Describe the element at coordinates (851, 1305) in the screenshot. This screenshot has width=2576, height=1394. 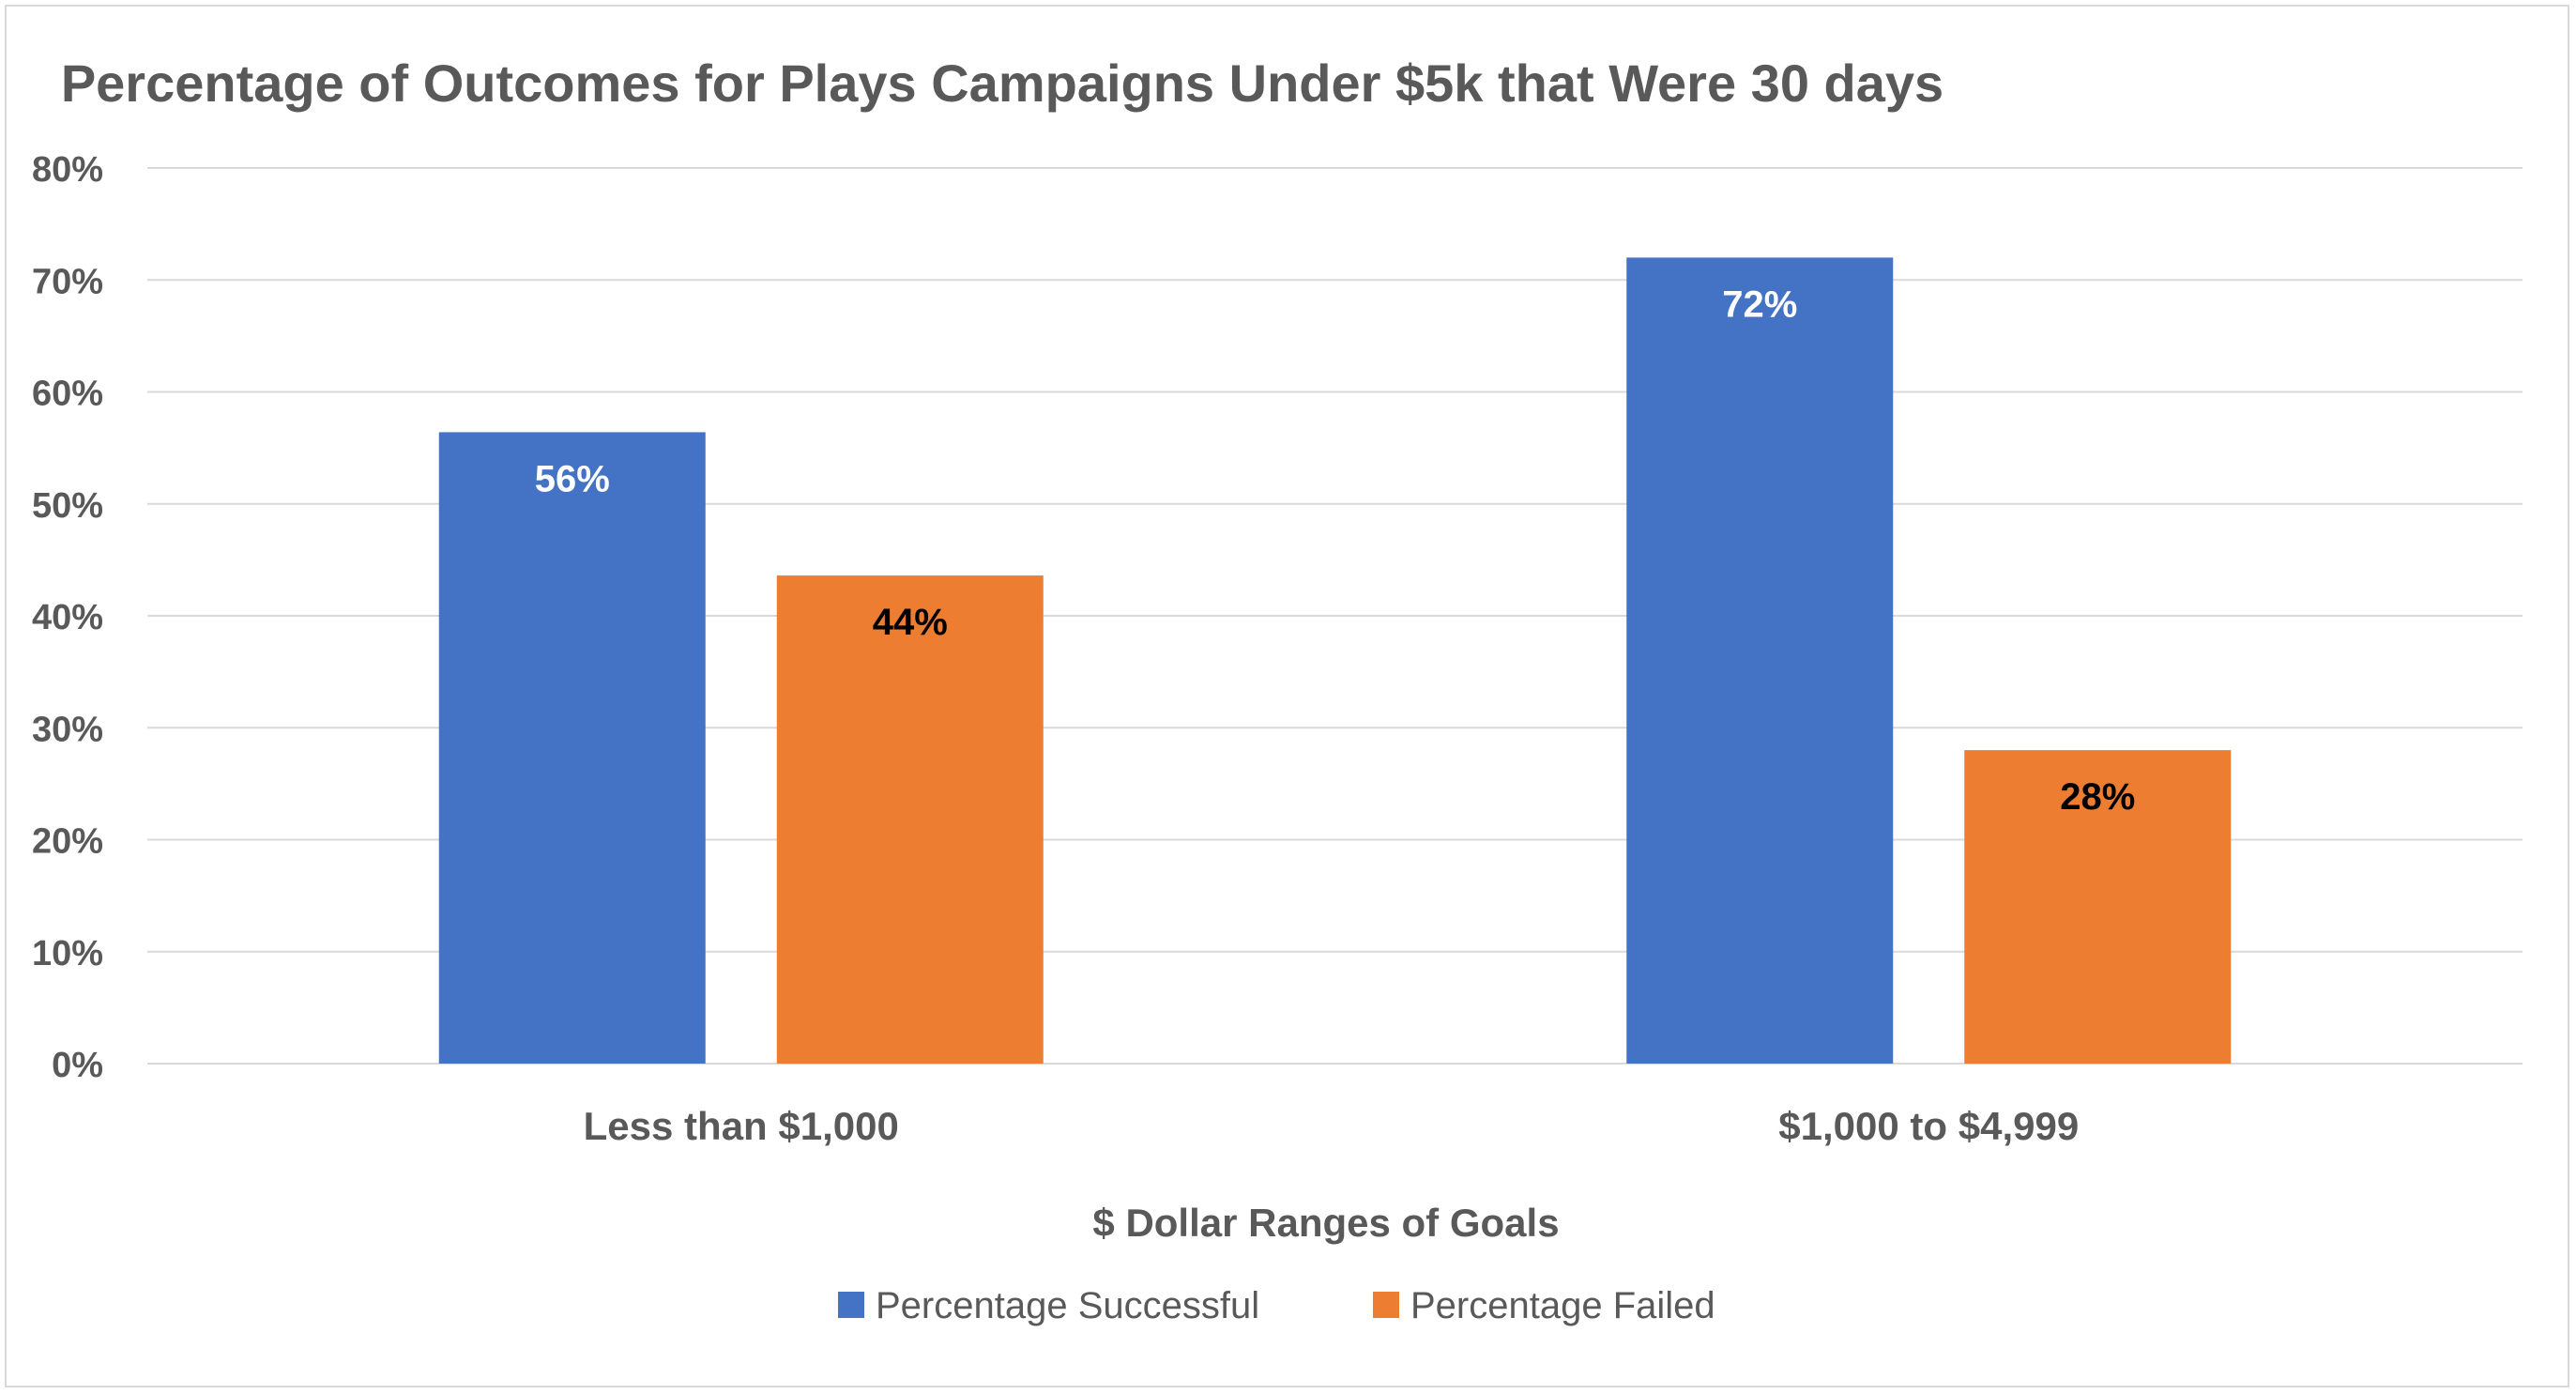
I see `legend-swatch-successful` at that location.